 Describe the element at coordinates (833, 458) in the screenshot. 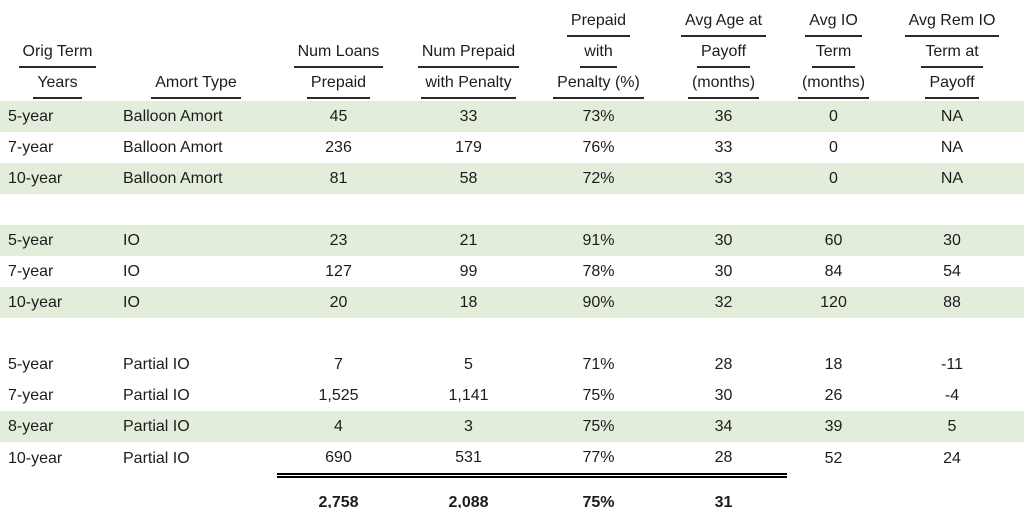

I see `cell-avg-io-term: 52` at that location.